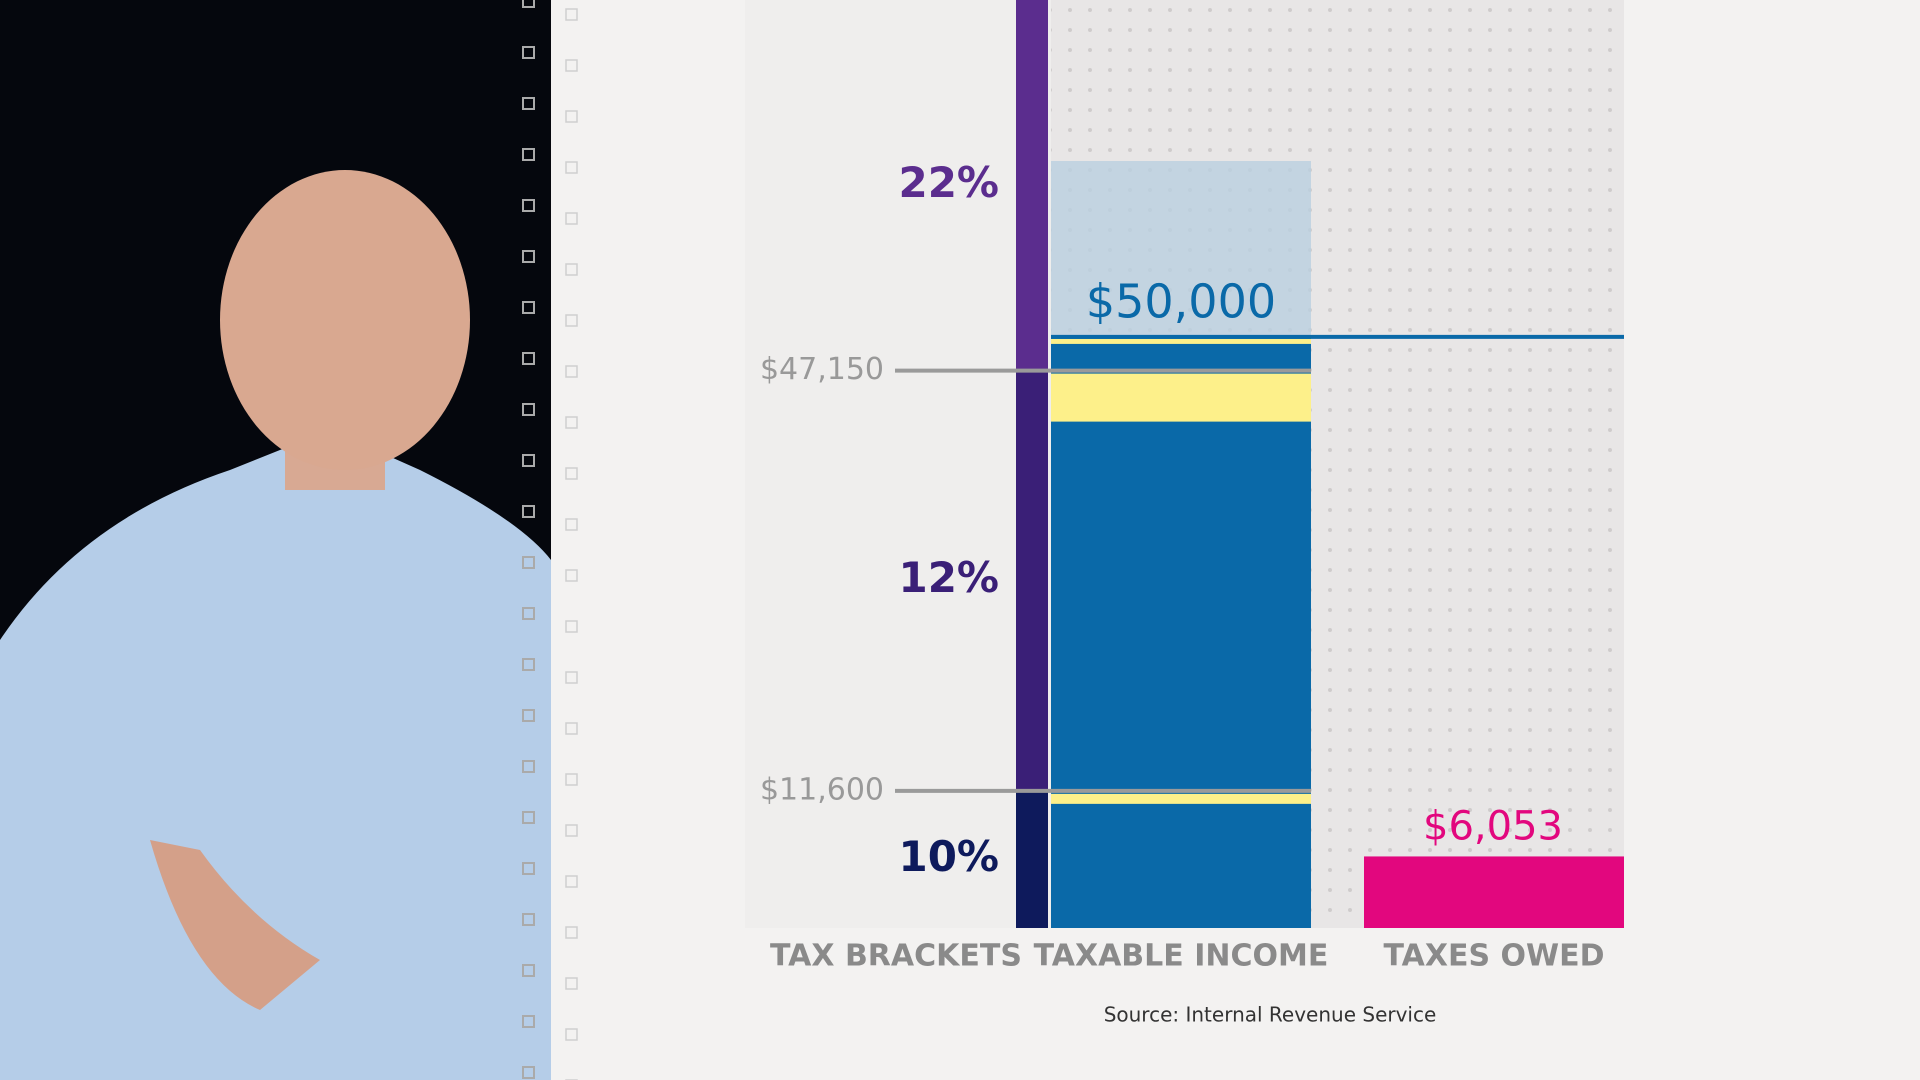  Describe the element at coordinates (1270, 1015) in the screenshot. I see `source-note: Source: Internal Revenue Service` at that location.